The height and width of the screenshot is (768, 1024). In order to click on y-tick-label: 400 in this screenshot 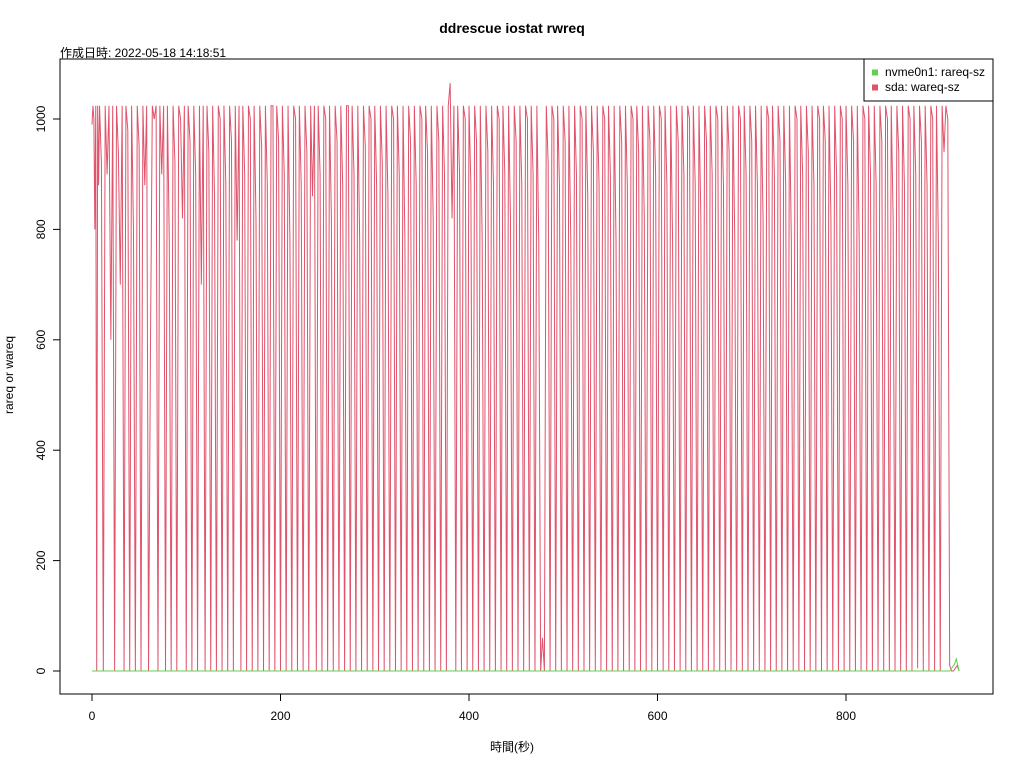, I will do `click(41, 450)`.